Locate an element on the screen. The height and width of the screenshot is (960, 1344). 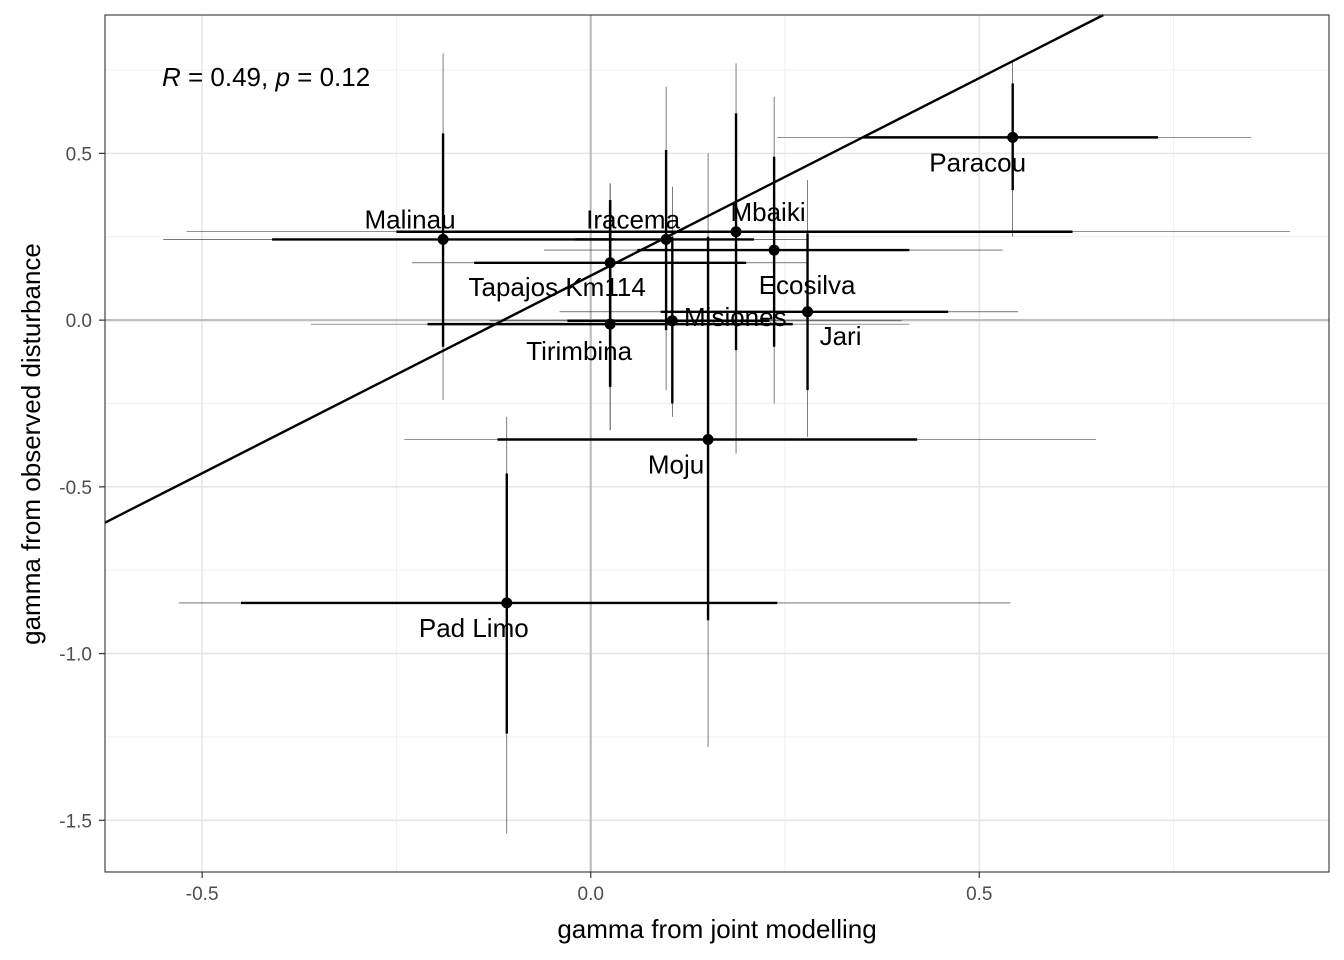
point-label: Misiones is located at coordinates (735, 317).